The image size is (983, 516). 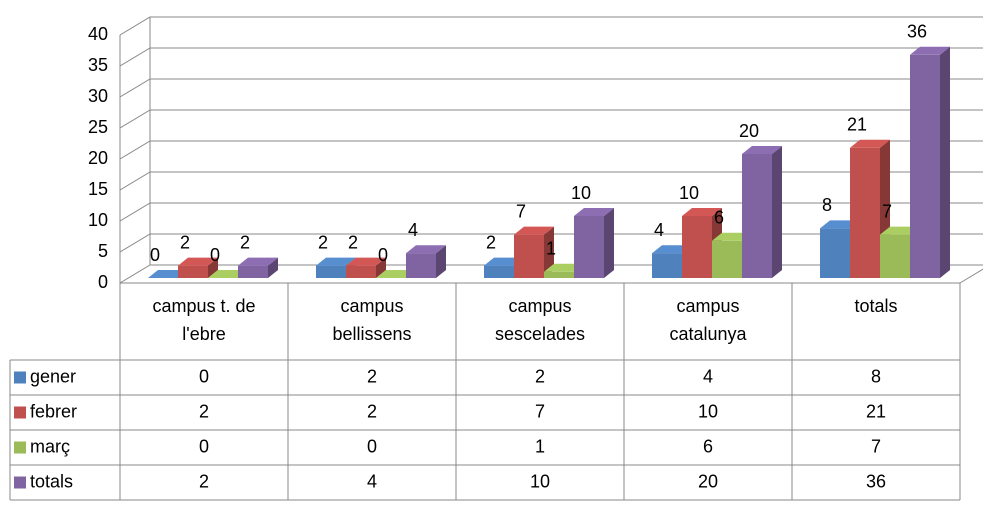 I want to click on category-label: campus bellissens, so click(x=372, y=320).